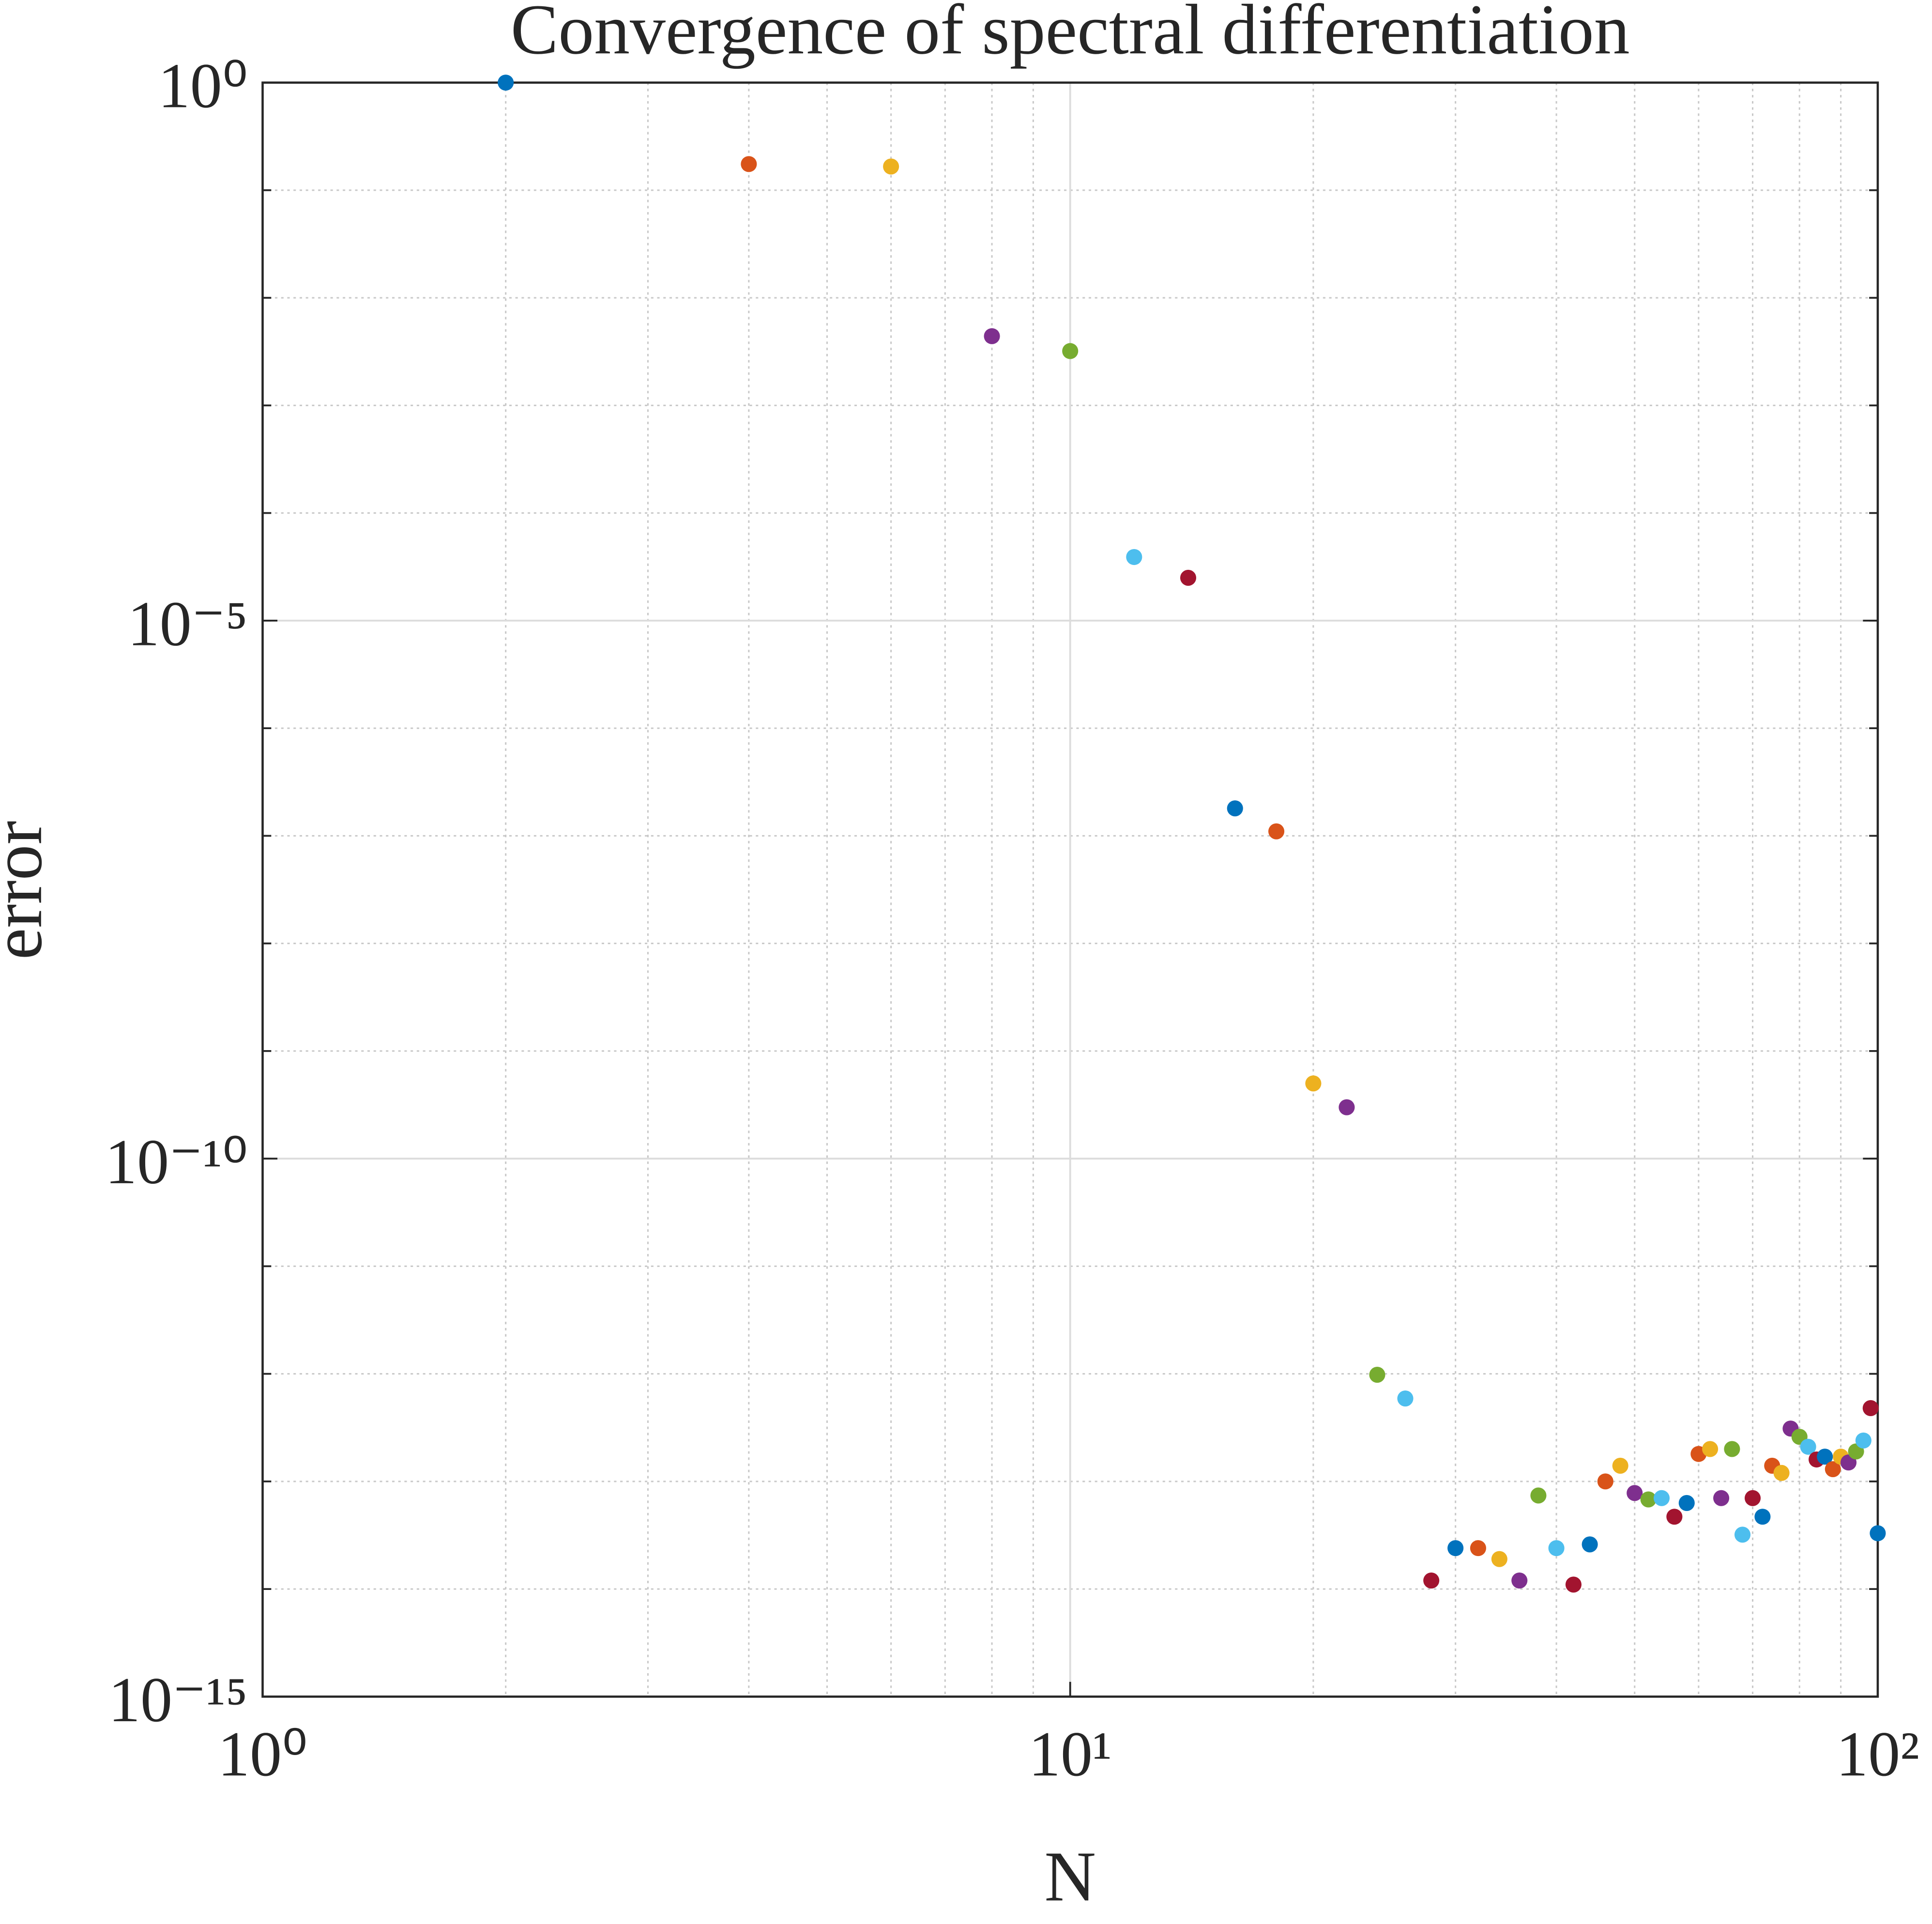  I want to click on y-tick-label: 10⁻¹⁵, so click(178, 1700).